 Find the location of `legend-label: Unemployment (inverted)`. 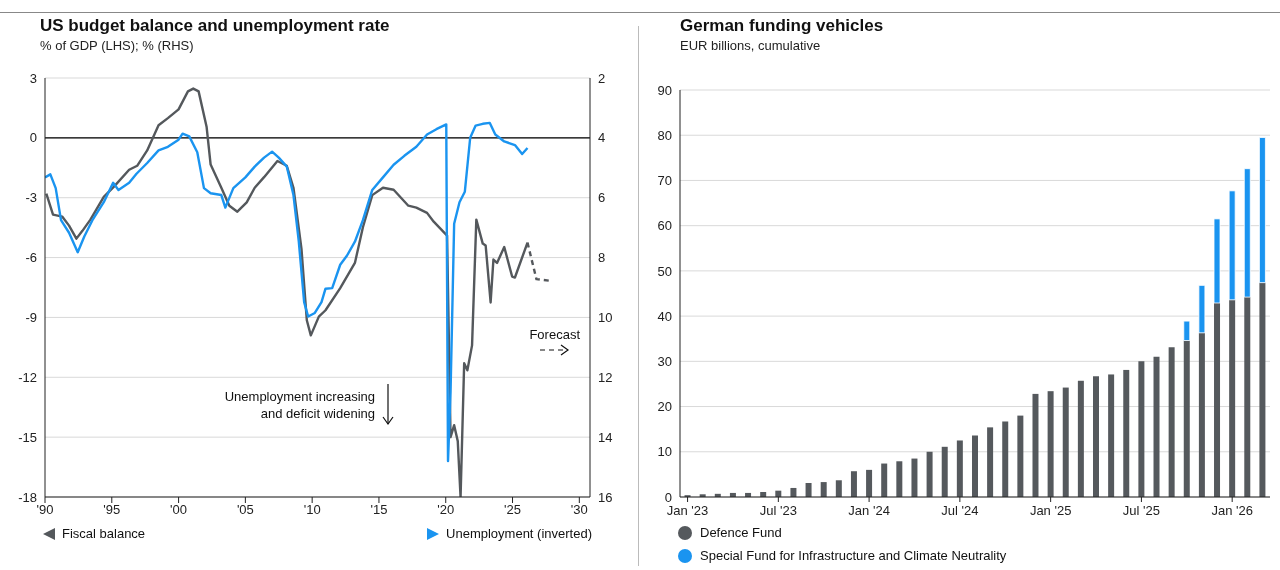

legend-label: Unemployment (inverted) is located at coordinates (519, 533).